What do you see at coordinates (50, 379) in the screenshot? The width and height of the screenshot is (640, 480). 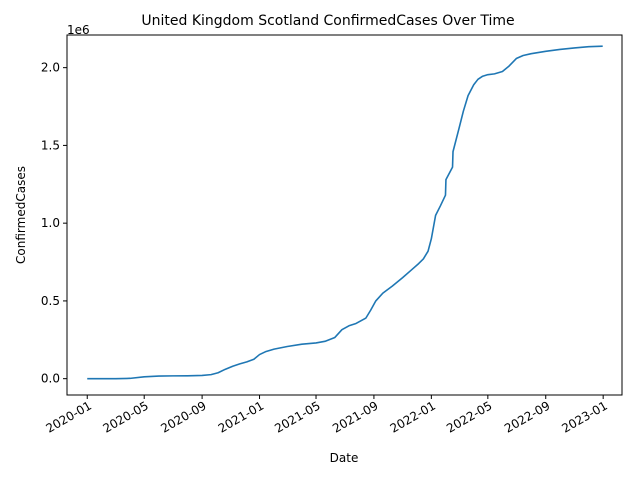 I see `y-tick-label: 0.0` at bounding box center [50, 379].